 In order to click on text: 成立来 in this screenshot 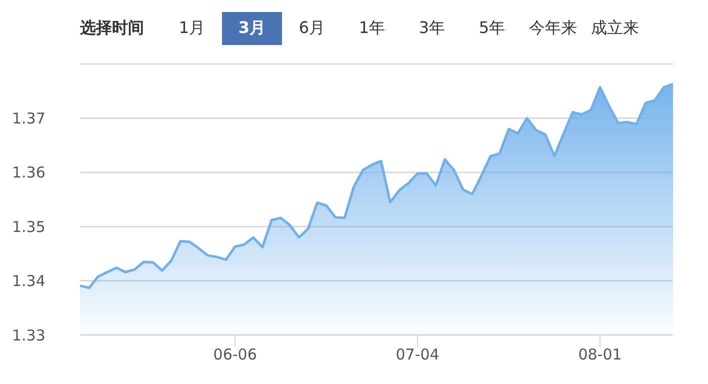, I will do `click(615, 28)`.